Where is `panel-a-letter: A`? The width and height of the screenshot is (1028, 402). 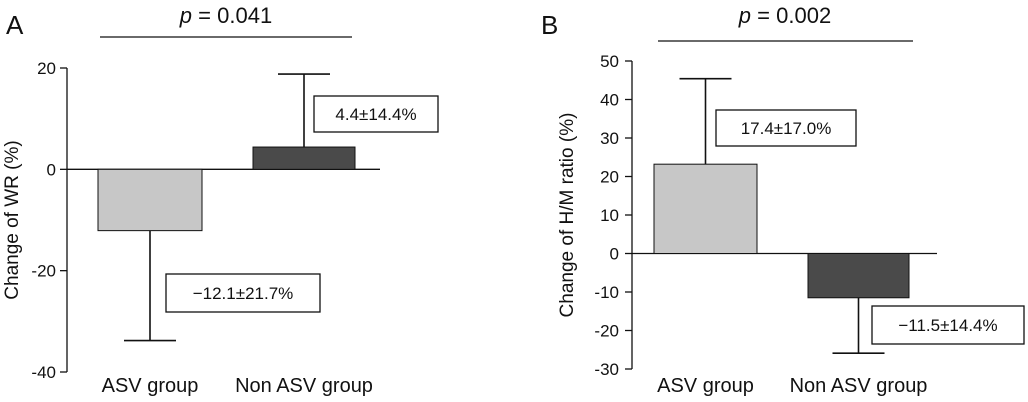
panel-a-letter: A is located at coordinates (15, 25).